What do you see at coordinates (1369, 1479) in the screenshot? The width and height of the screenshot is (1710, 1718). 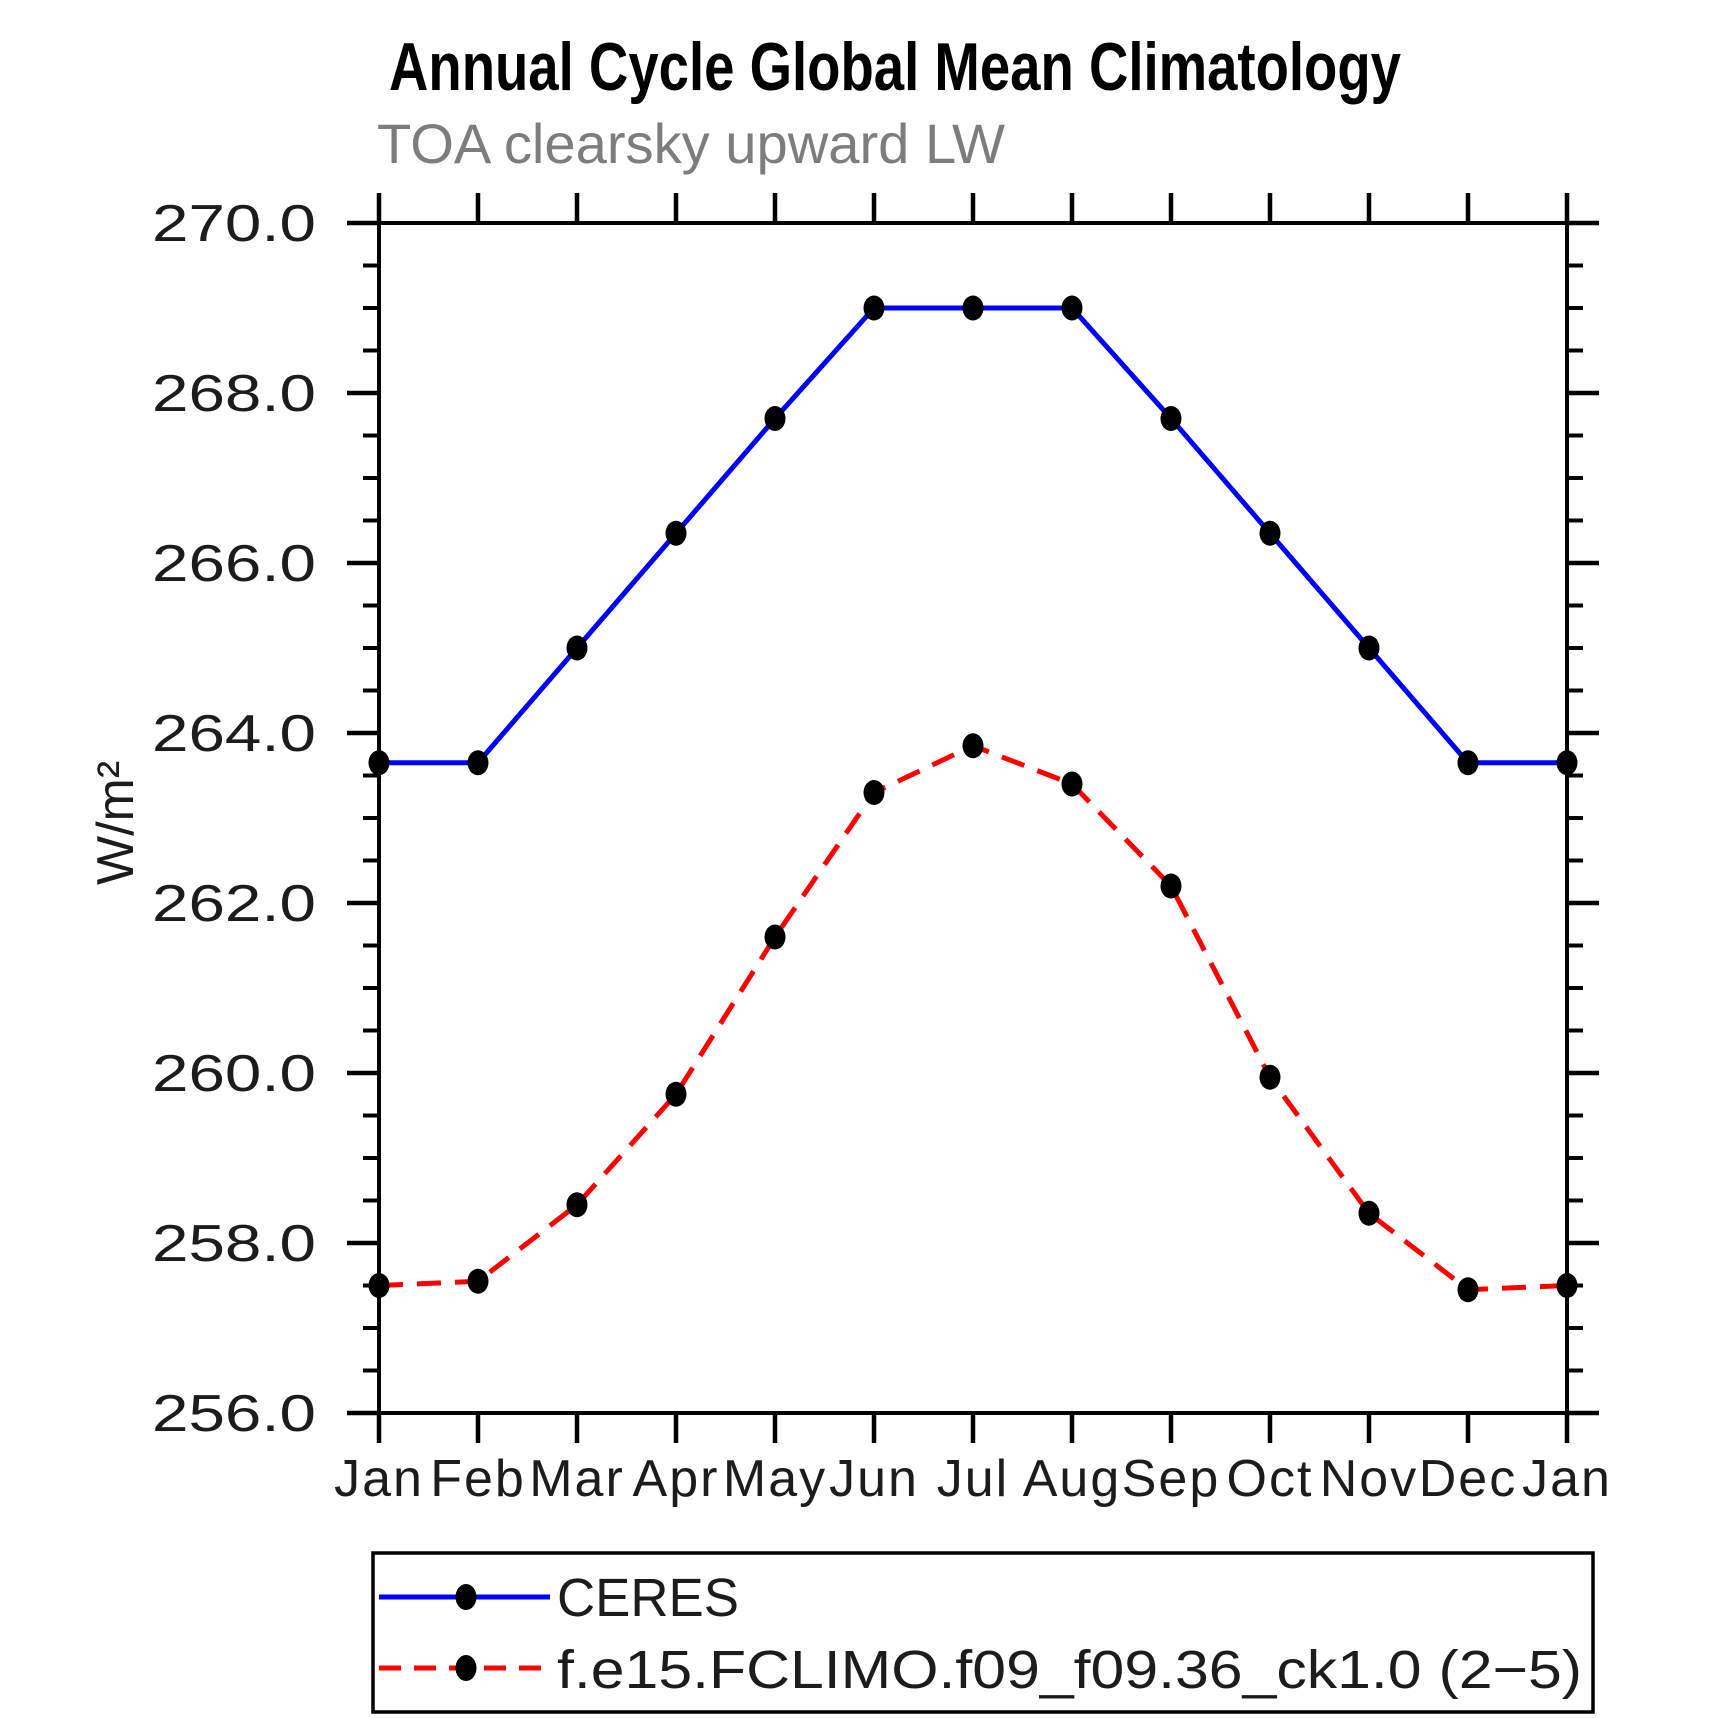 I see `month-label: Nov` at bounding box center [1369, 1479].